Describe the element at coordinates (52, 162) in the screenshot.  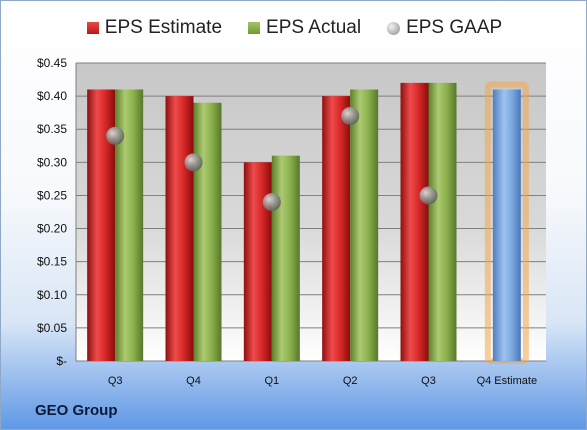
I see `y-tick-label: $0.30` at that location.